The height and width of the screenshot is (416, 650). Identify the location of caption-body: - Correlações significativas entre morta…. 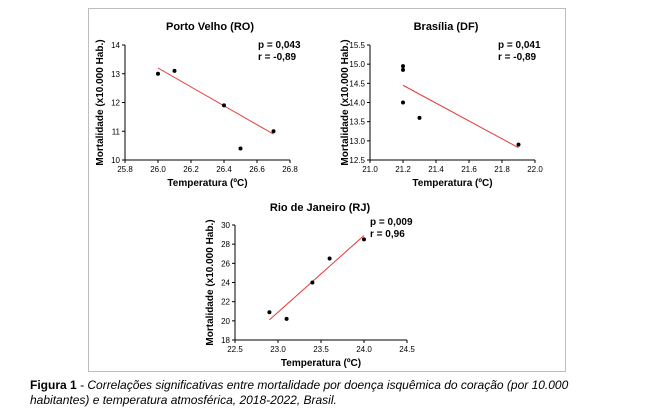
(299, 392).